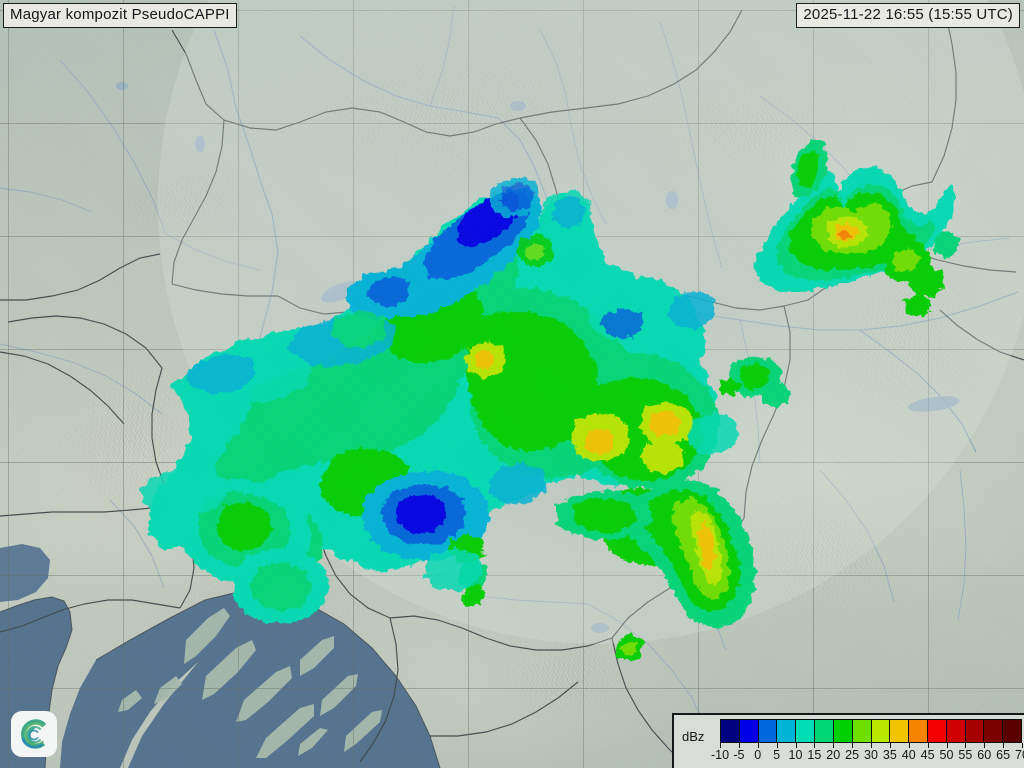 The height and width of the screenshot is (768, 1024). Describe the element at coordinates (994, 731) in the screenshot. I see `legend-swatch-maroon` at that location.